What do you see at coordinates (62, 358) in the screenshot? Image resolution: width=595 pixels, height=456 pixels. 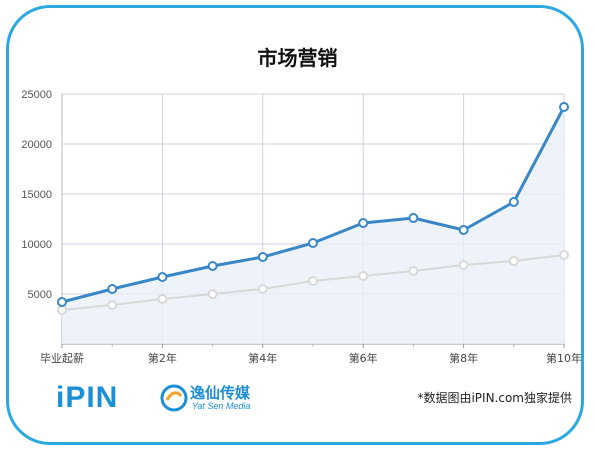 I see `x-tick-label: 毕业起薪` at bounding box center [62, 358].